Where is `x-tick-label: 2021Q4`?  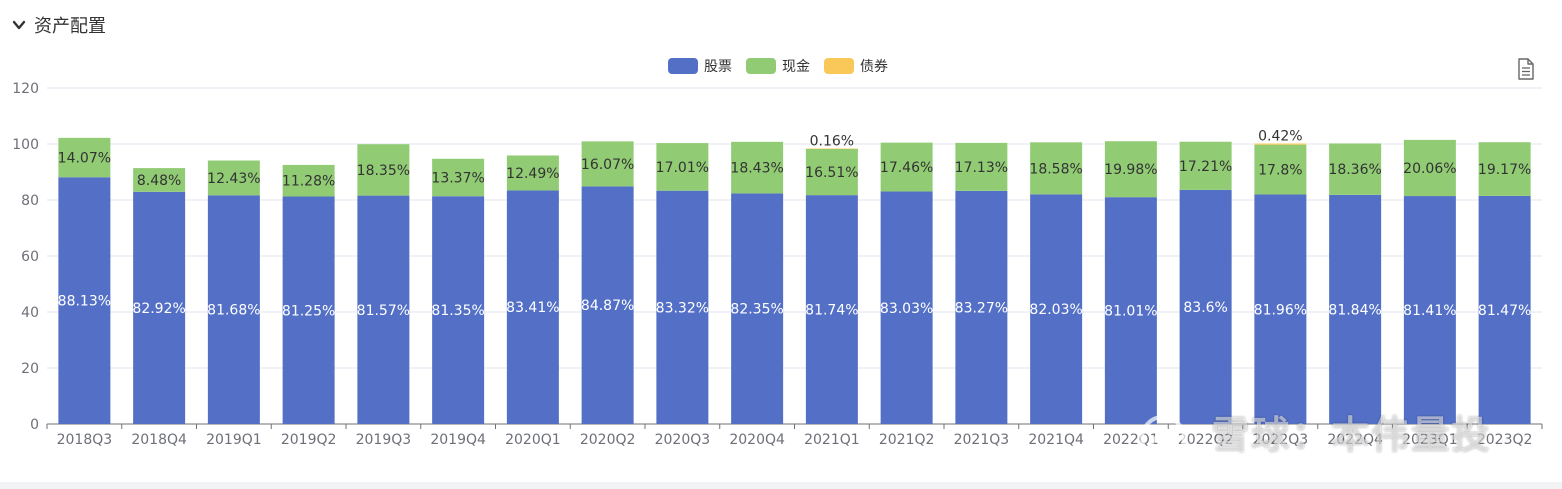
x-tick-label: 2021Q4 is located at coordinates (1056, 440).